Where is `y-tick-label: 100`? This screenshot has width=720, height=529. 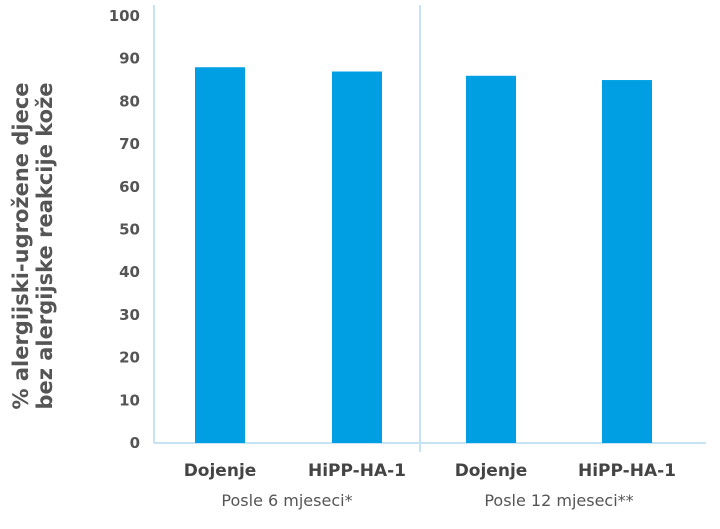
y-tick-label: 100 is located at coordinates (124, 16).